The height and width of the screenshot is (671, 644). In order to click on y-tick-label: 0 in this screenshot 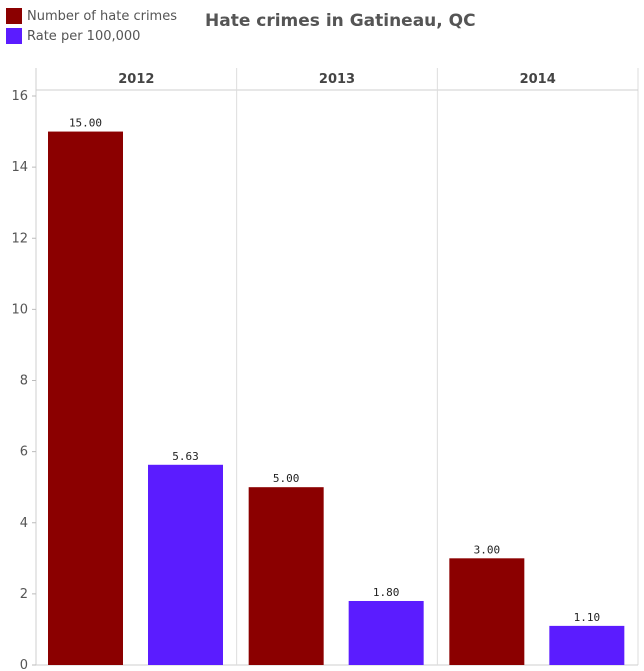, I will do `click(24, 664)`.